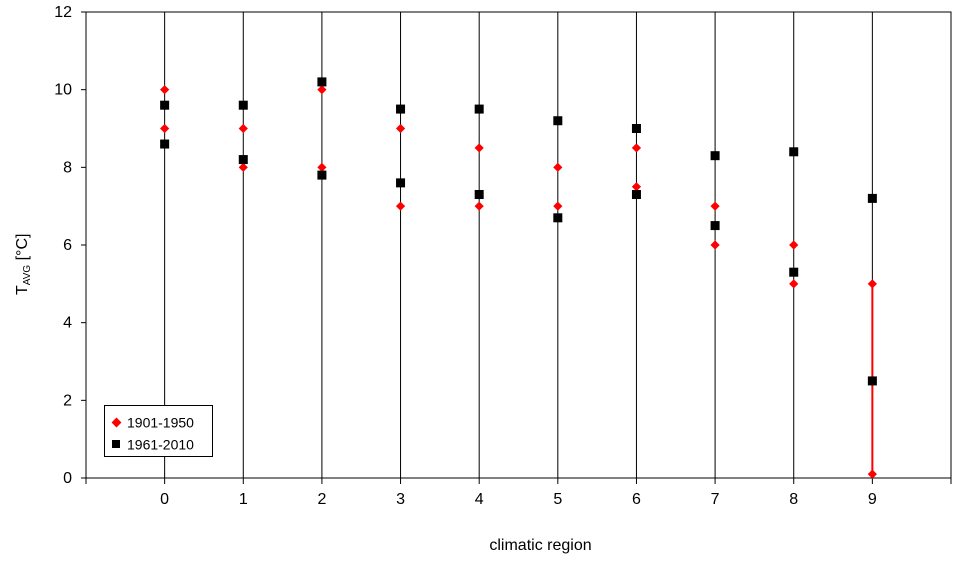 Image resolution: width=953 pixels, height=561 pixels. I want to click on x-tick-label: 0, so click(164, 499).